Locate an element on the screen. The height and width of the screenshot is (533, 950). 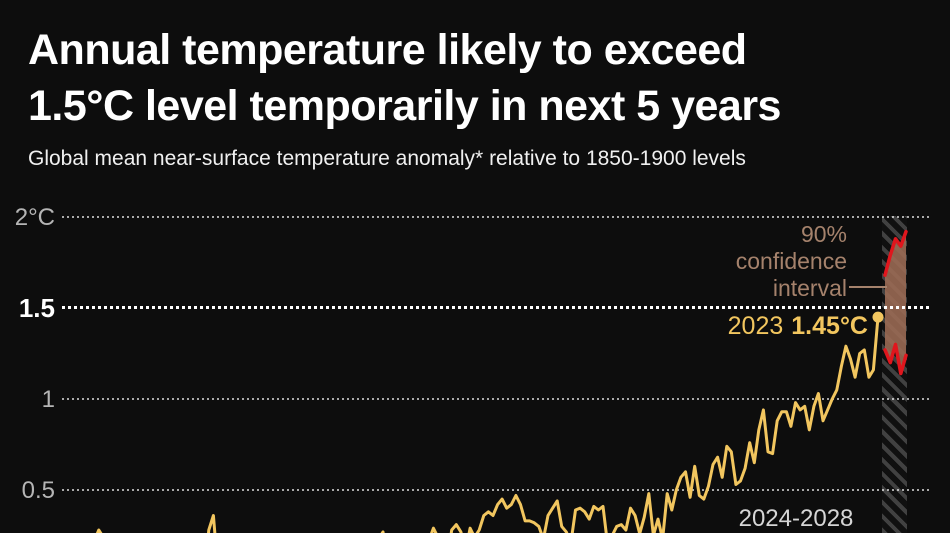
y-axis-label-2c: 2°C is located at coordinates (34, 217).